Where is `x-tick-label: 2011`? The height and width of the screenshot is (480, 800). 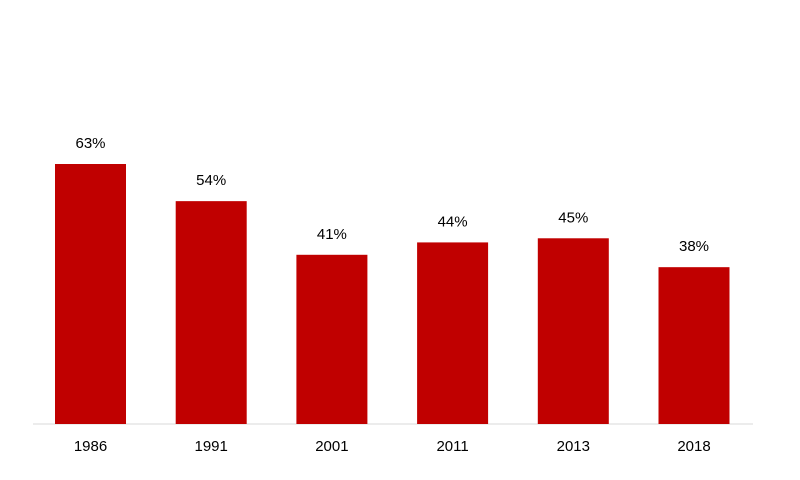
x-tick-label: 2011 is located at coordinates (452, 446).